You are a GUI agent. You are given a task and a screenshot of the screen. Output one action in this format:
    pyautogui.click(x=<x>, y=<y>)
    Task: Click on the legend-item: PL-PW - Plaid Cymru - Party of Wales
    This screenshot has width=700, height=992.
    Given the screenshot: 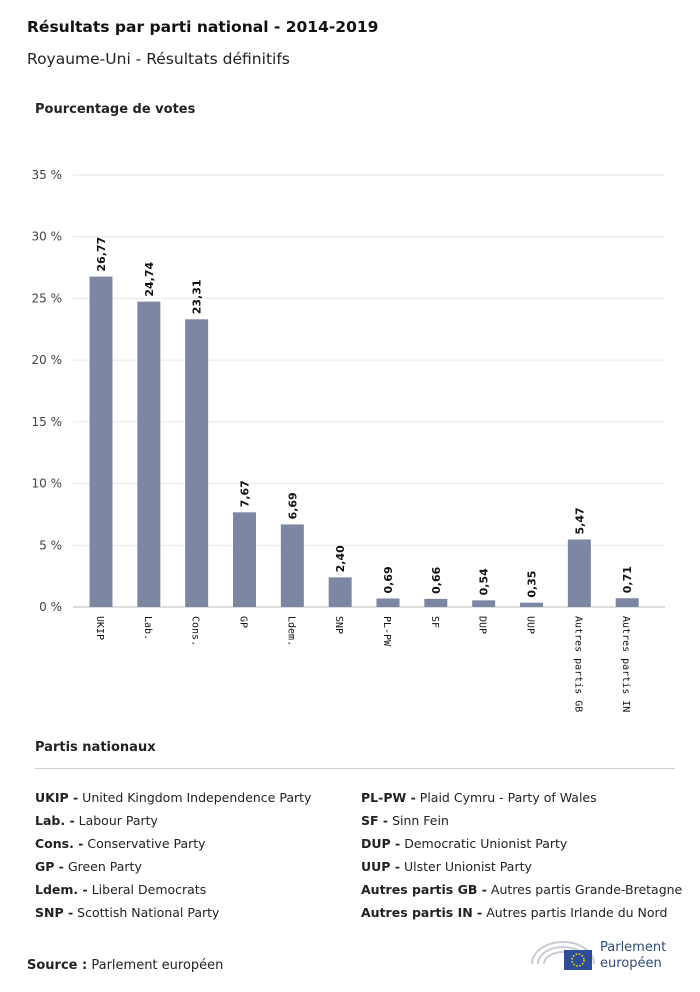 What is the action you would take?
    pyautogui.click(x=521, y=797)
    